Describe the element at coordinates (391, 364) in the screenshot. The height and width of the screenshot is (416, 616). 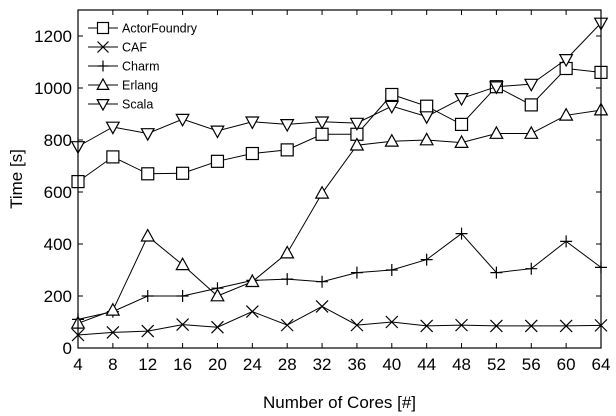
I see `x-tick-label: 40` at that location.